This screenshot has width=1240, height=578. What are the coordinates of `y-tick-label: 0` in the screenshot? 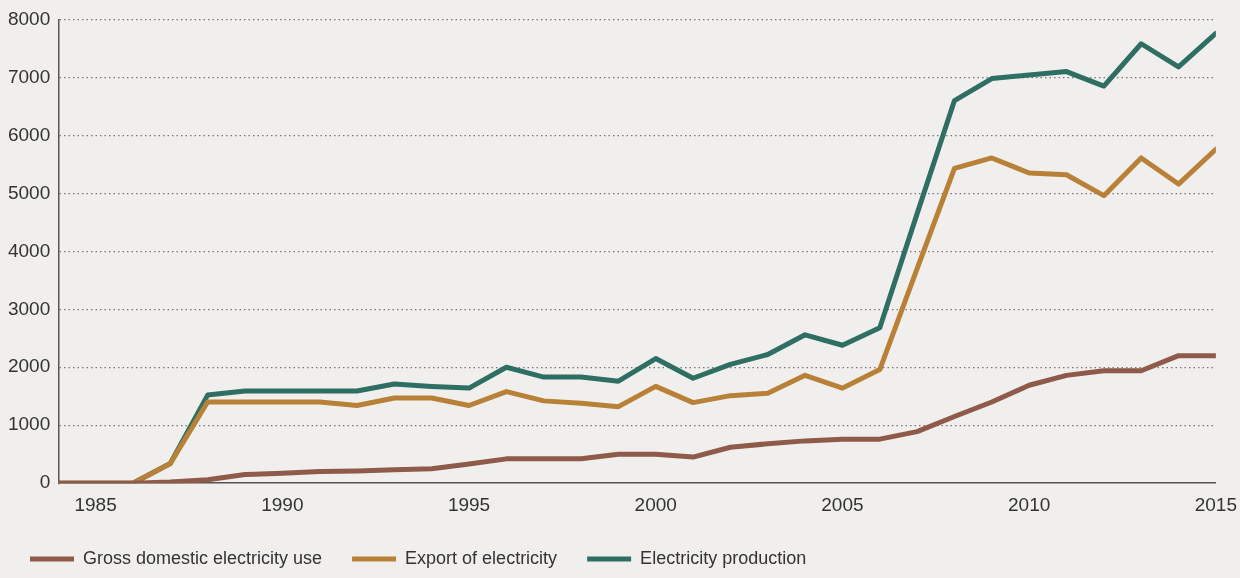 It's located at (45, 482).